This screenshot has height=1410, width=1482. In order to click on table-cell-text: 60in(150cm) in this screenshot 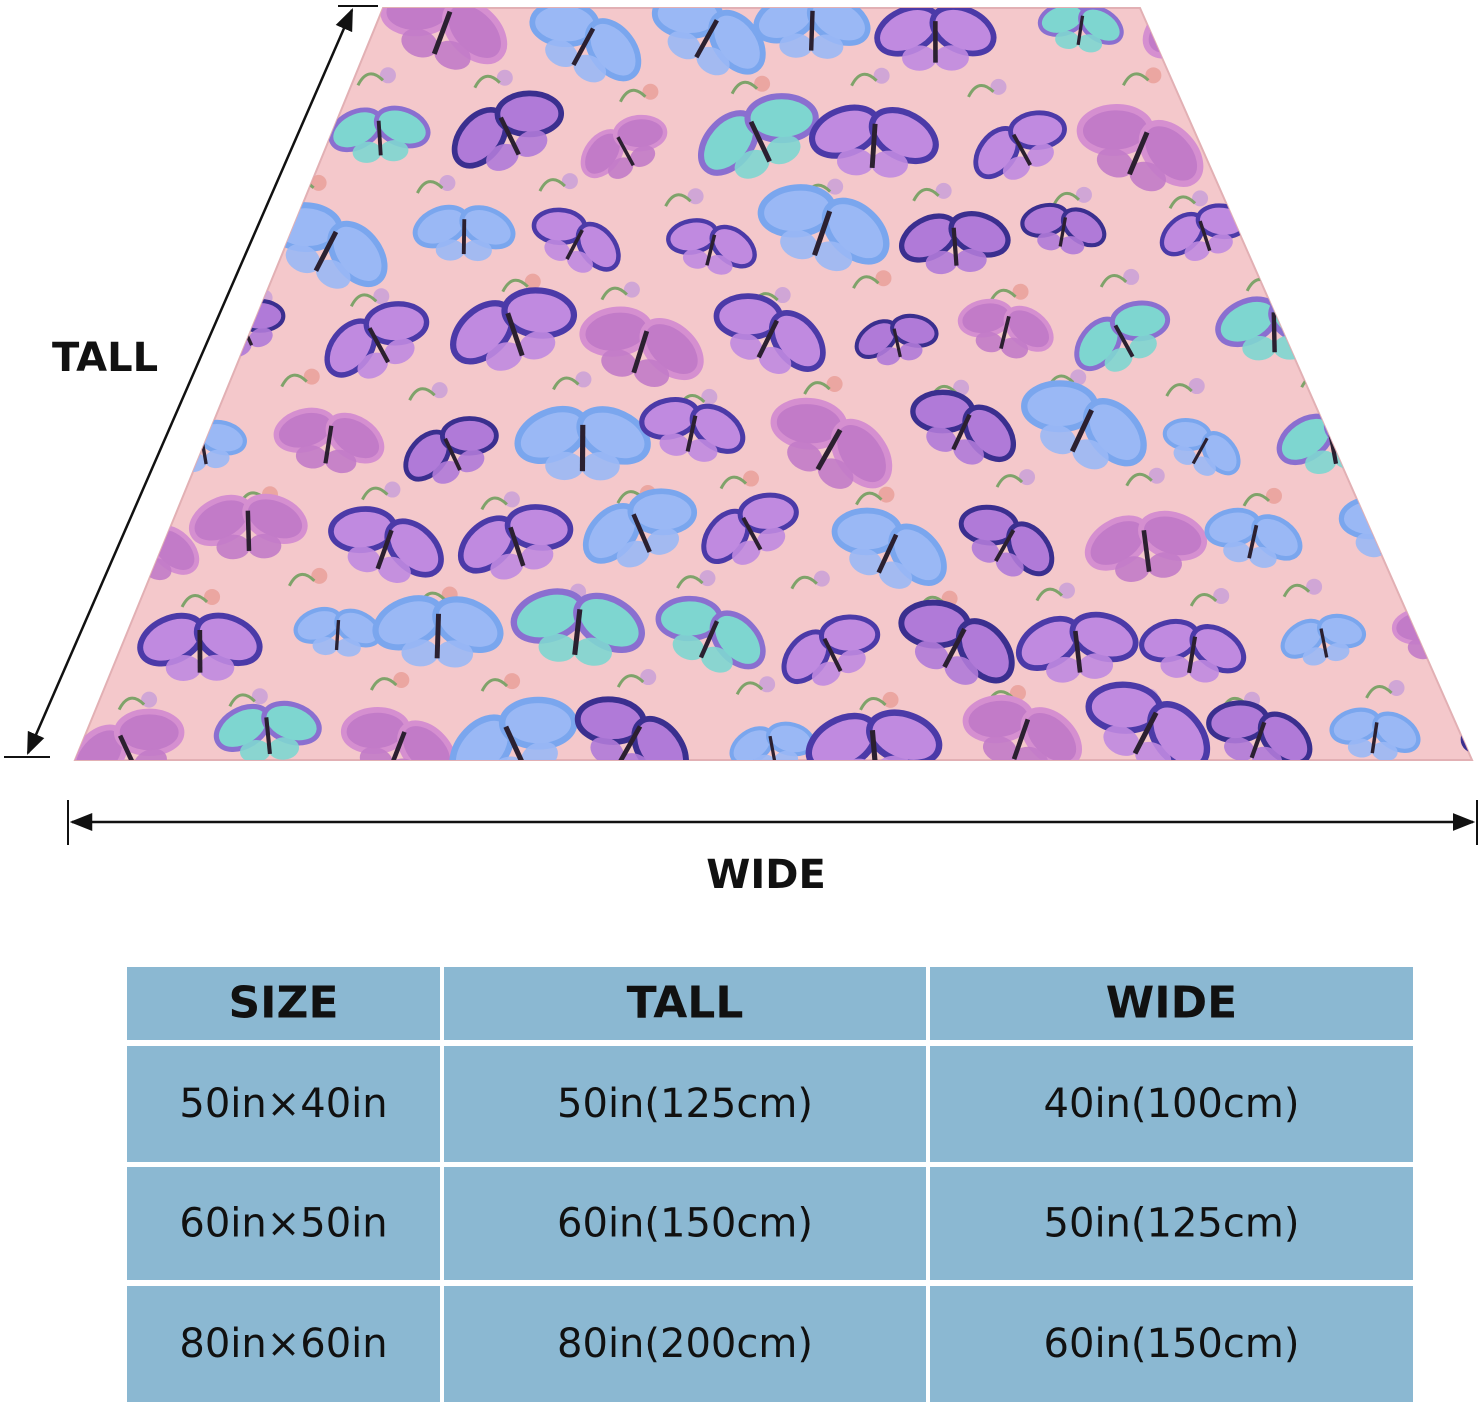, I will do `click(1172, 1344)`.